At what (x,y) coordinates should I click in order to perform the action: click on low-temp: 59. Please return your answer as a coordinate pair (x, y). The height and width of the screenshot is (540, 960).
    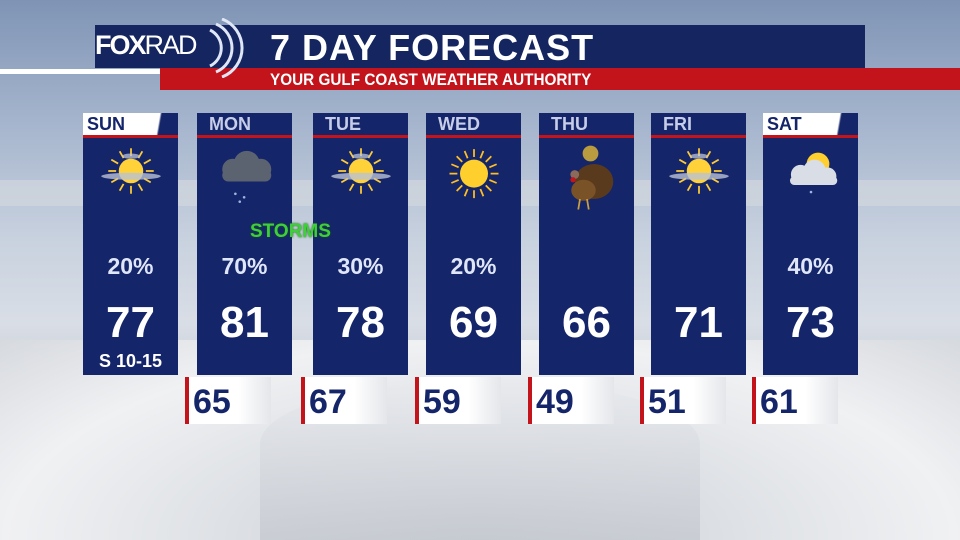
    Looking at the image, I should click on (442, 402).